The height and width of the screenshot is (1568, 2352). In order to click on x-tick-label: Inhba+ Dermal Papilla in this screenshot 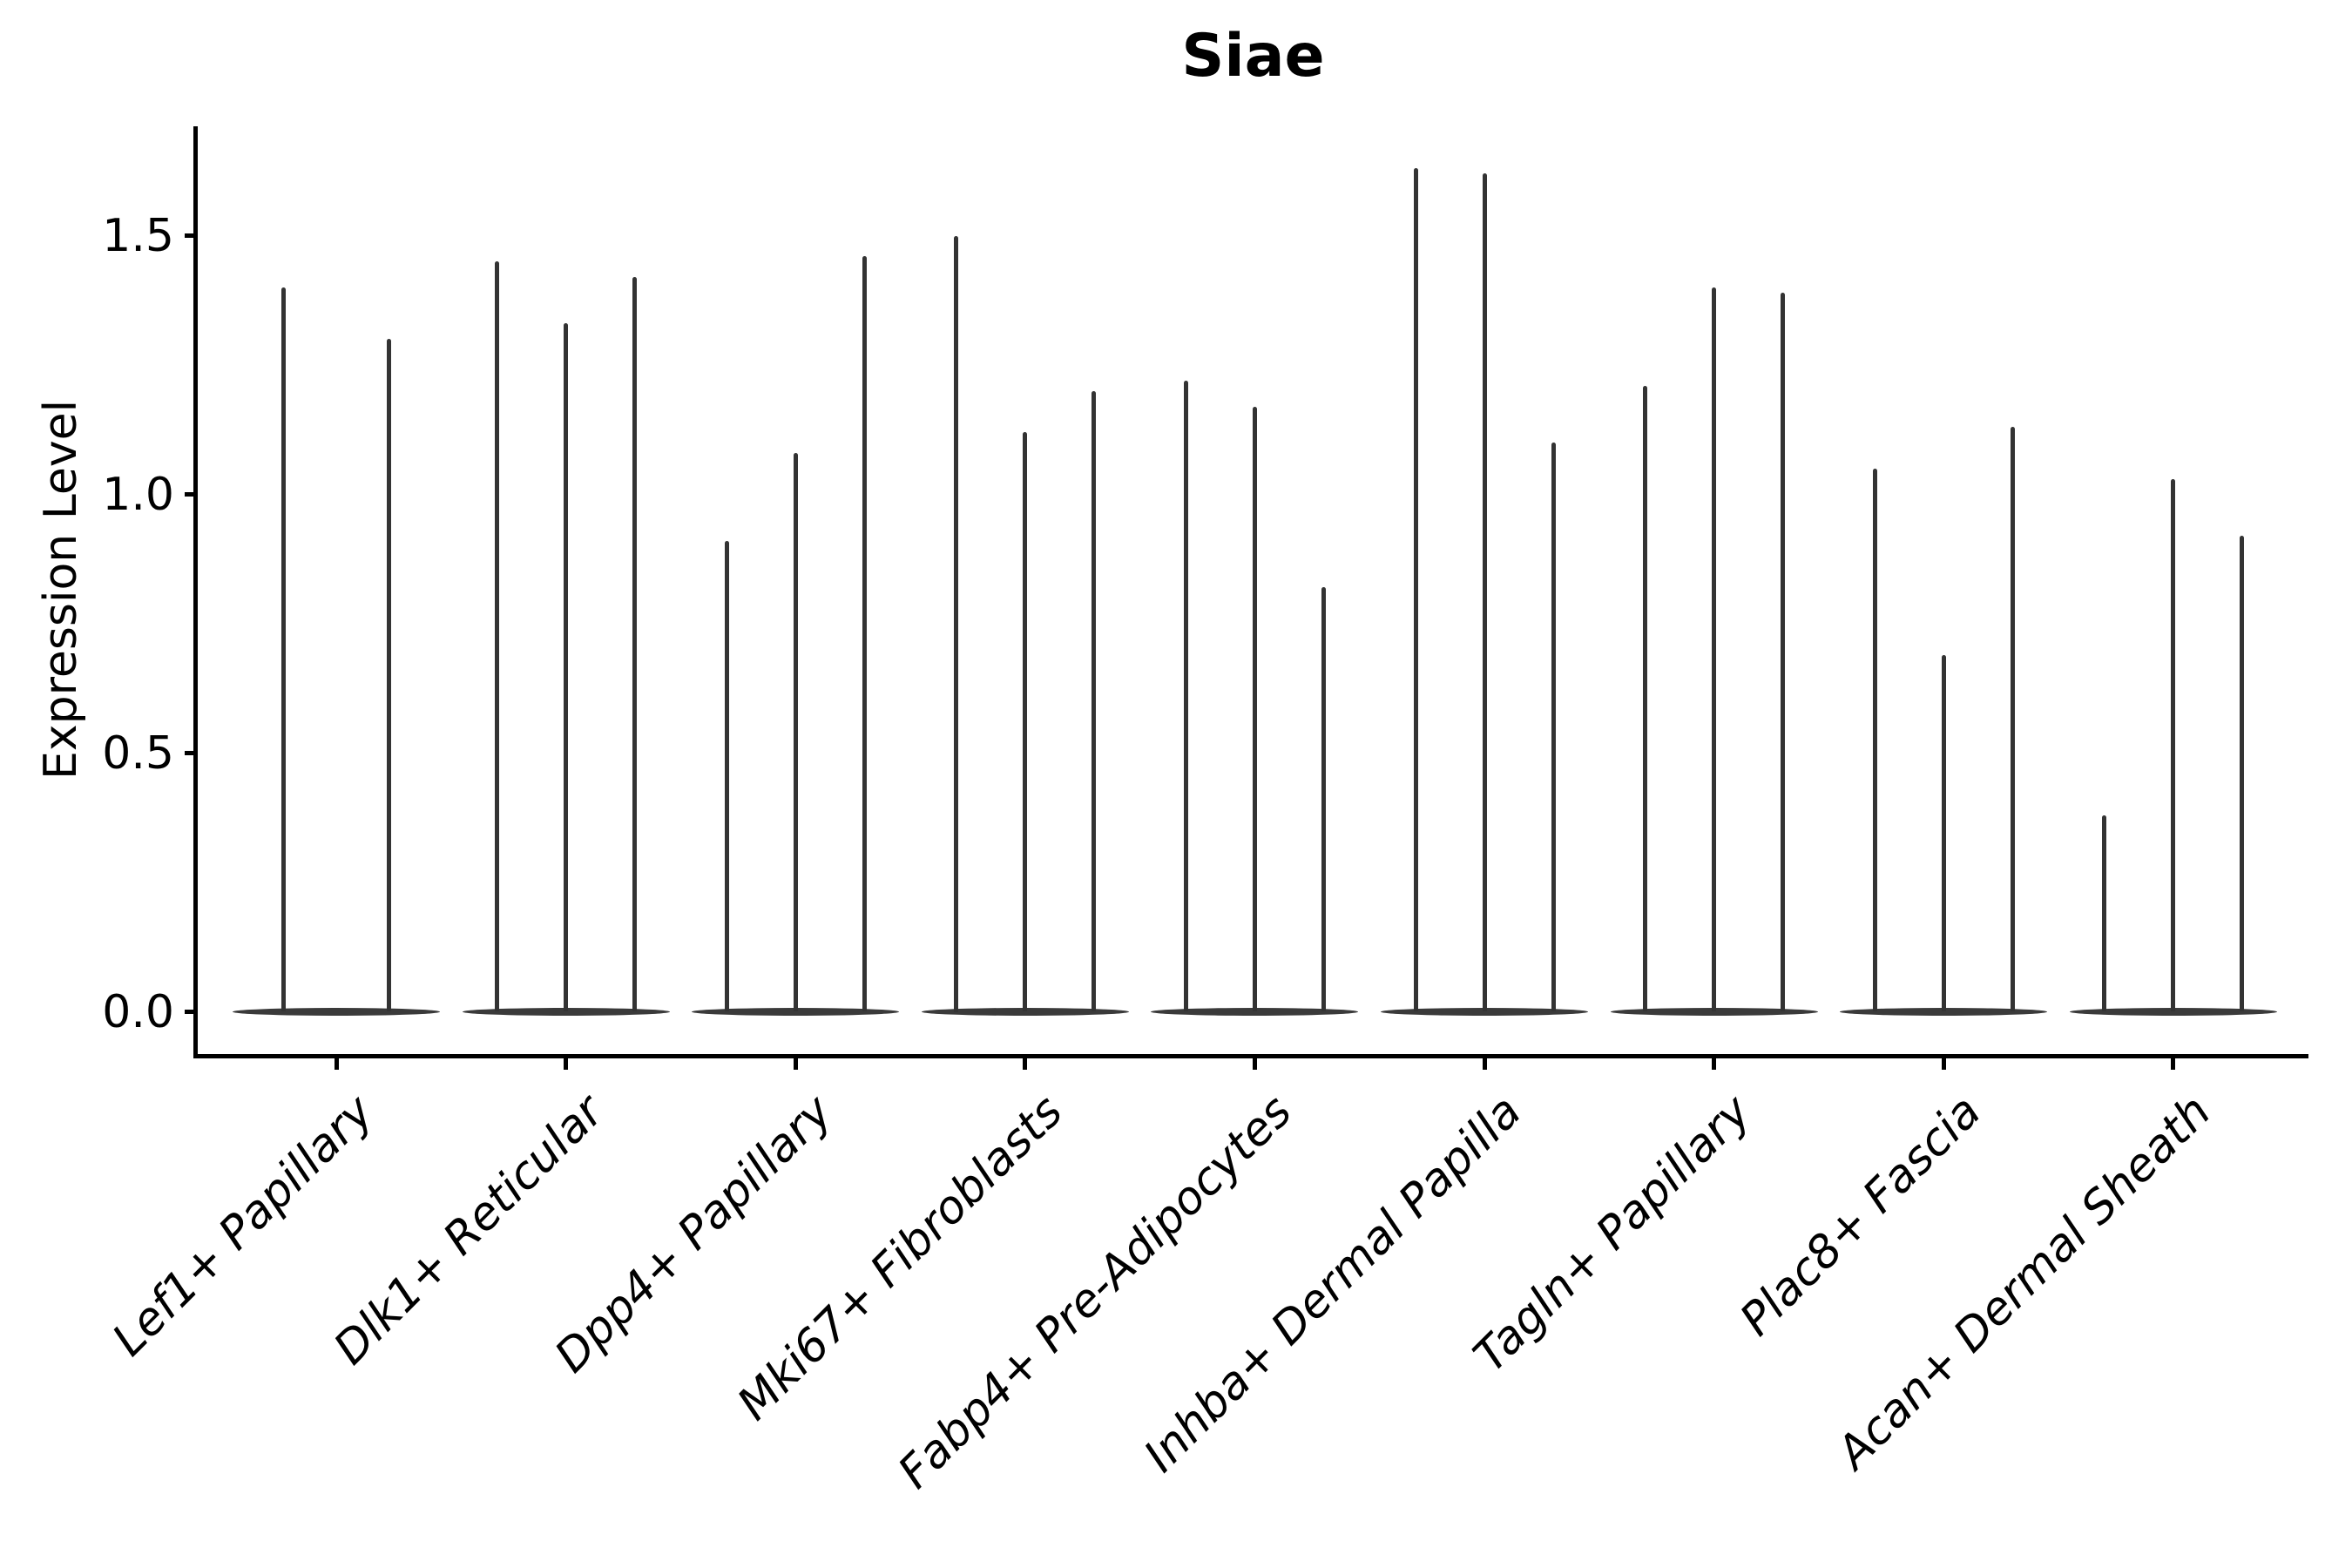, I will do `click(1333, 1284)`.